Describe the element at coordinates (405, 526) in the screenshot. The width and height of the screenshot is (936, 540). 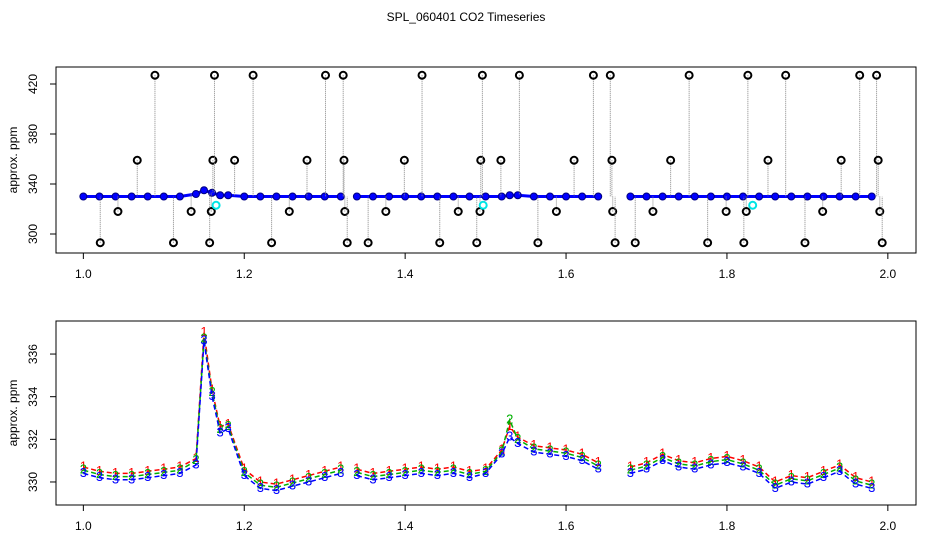
I see `x-tick-label: 1.4` at that location.